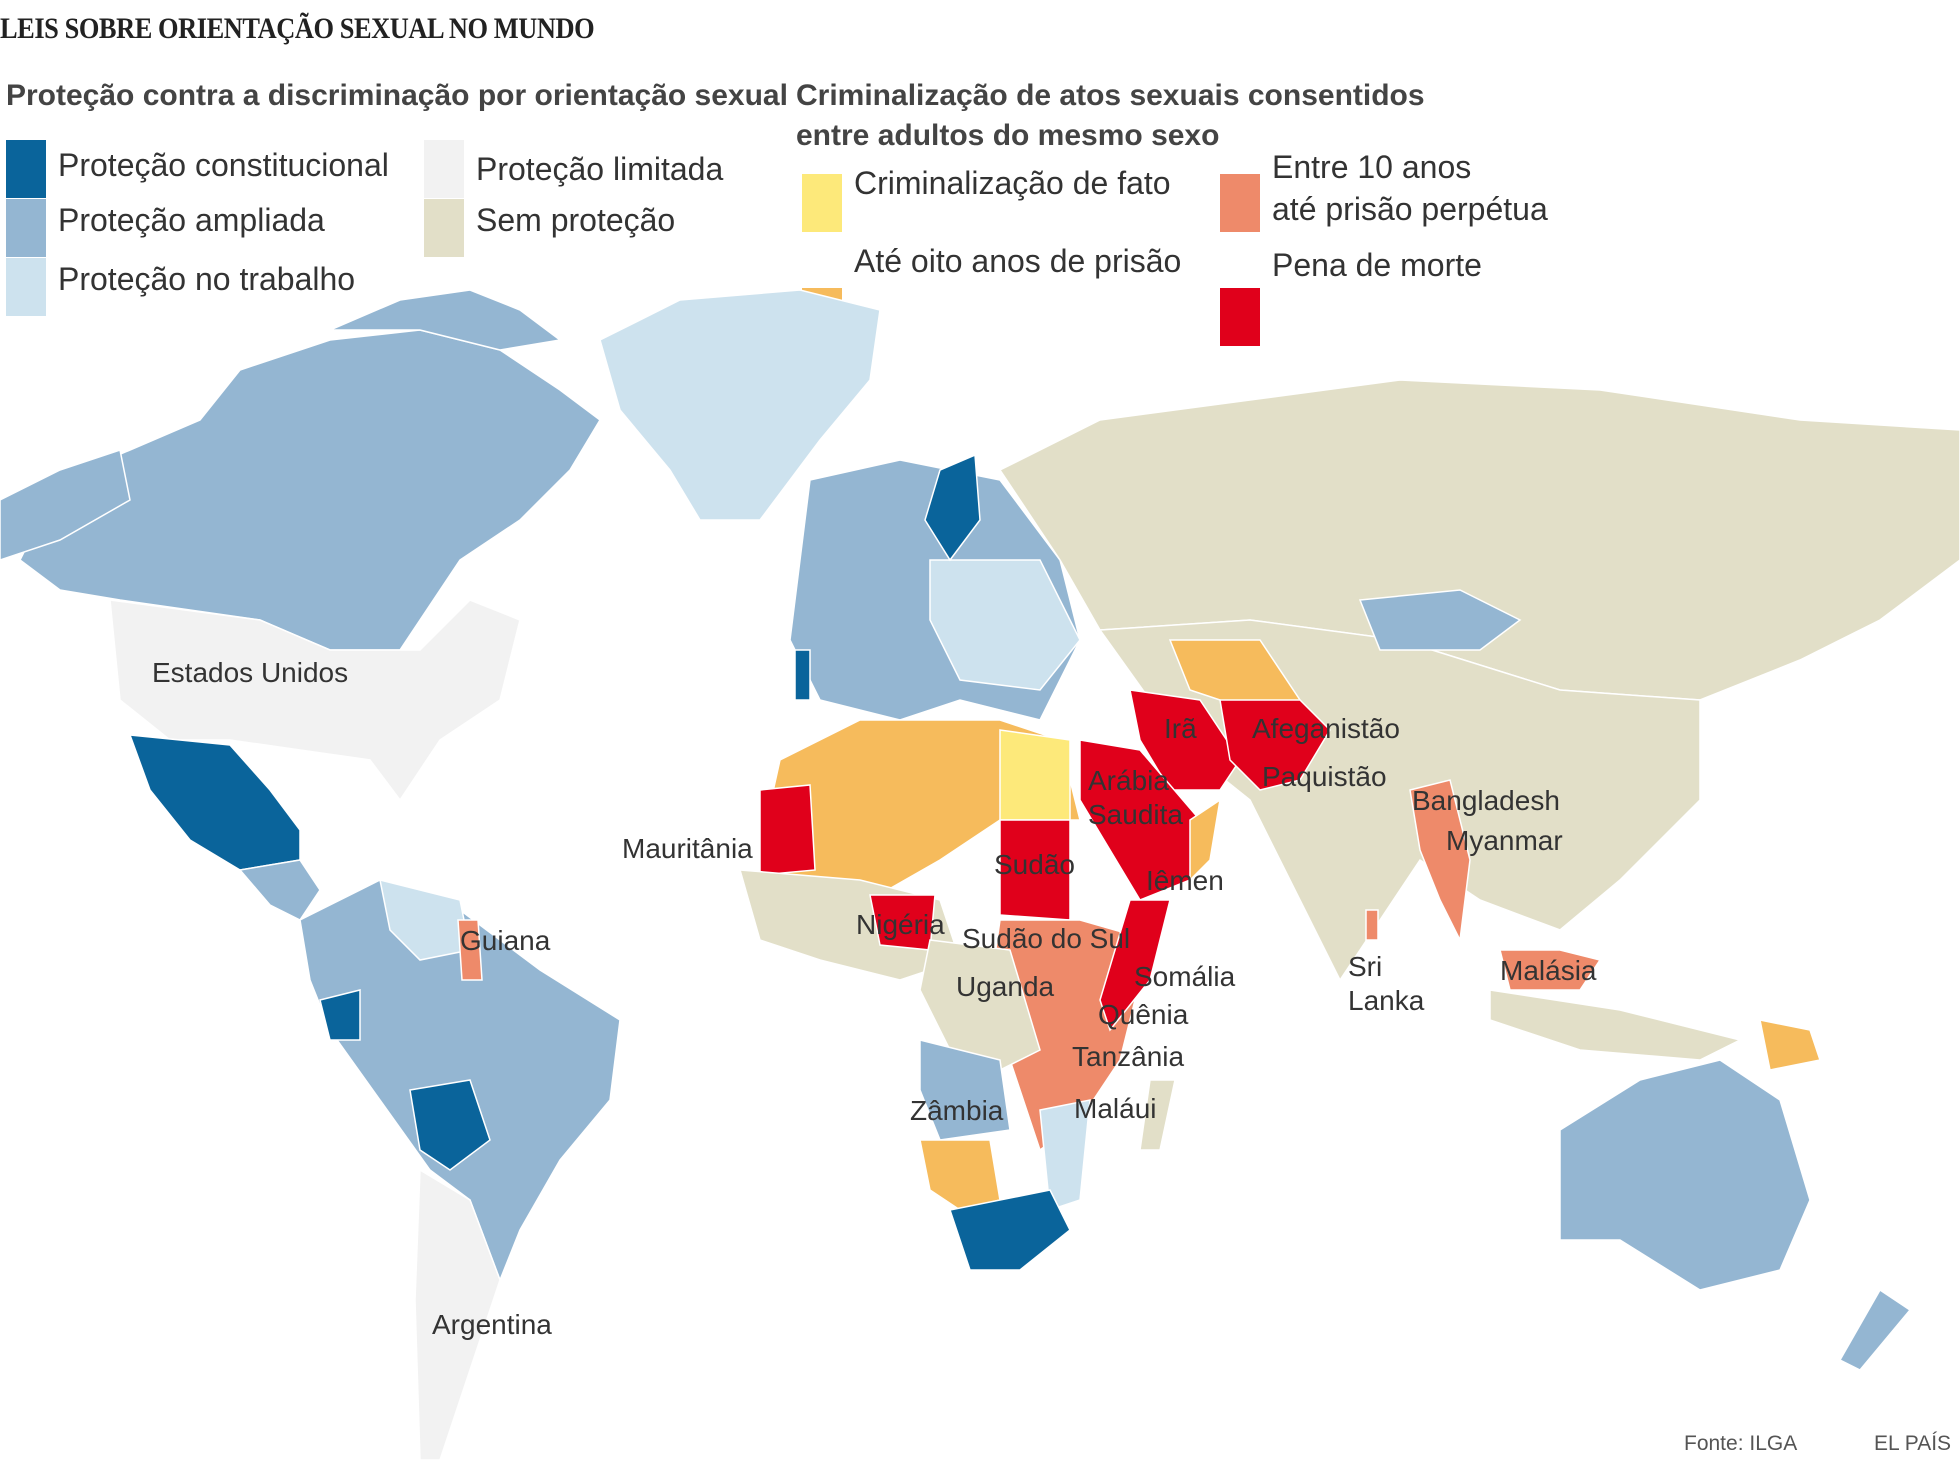 Image resolution: width=1960 pixels, height=1466 pixels. I want to click on legend-item-limited: Proteção limitada, so click(573, 169).